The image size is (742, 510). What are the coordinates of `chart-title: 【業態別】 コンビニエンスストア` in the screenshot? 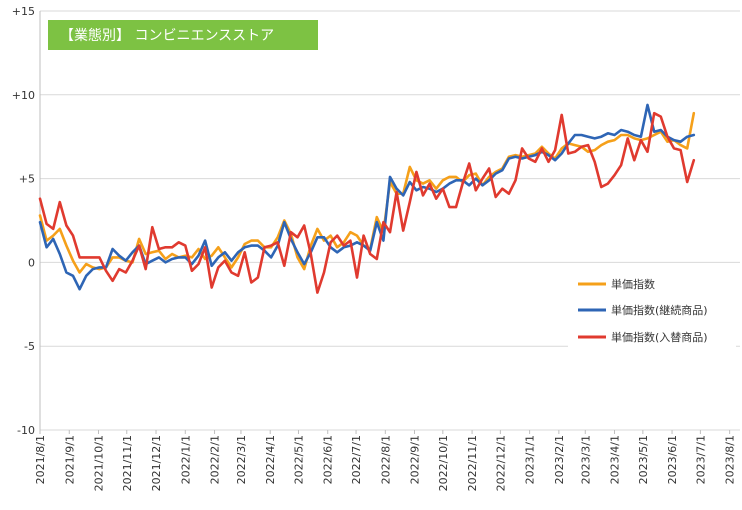 It's located at (183, 35).